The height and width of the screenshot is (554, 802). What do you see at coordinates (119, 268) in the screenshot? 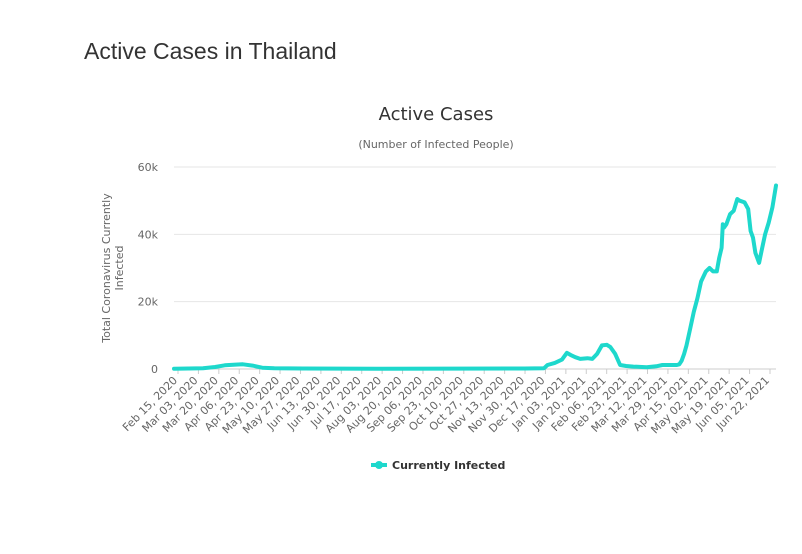
I see `y-axis-title-line: Infected` at bounding box center [119, 268].